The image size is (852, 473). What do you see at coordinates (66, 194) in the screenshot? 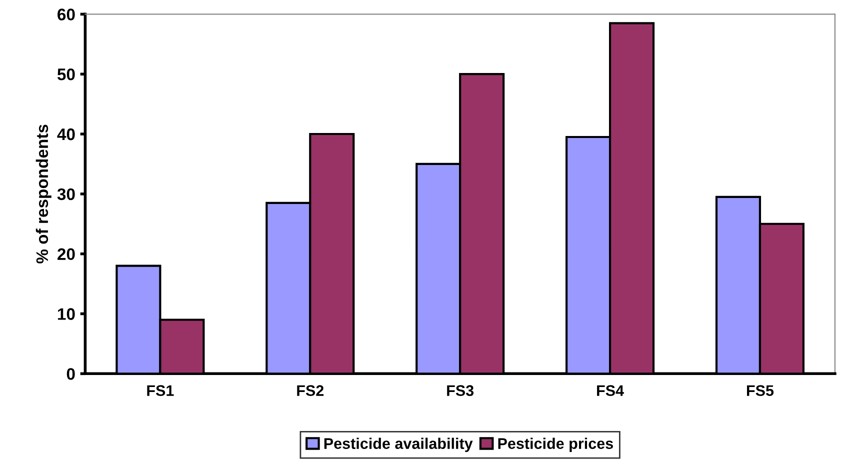
I see `y-tick-label: 30` at bounding box center [66, 194].